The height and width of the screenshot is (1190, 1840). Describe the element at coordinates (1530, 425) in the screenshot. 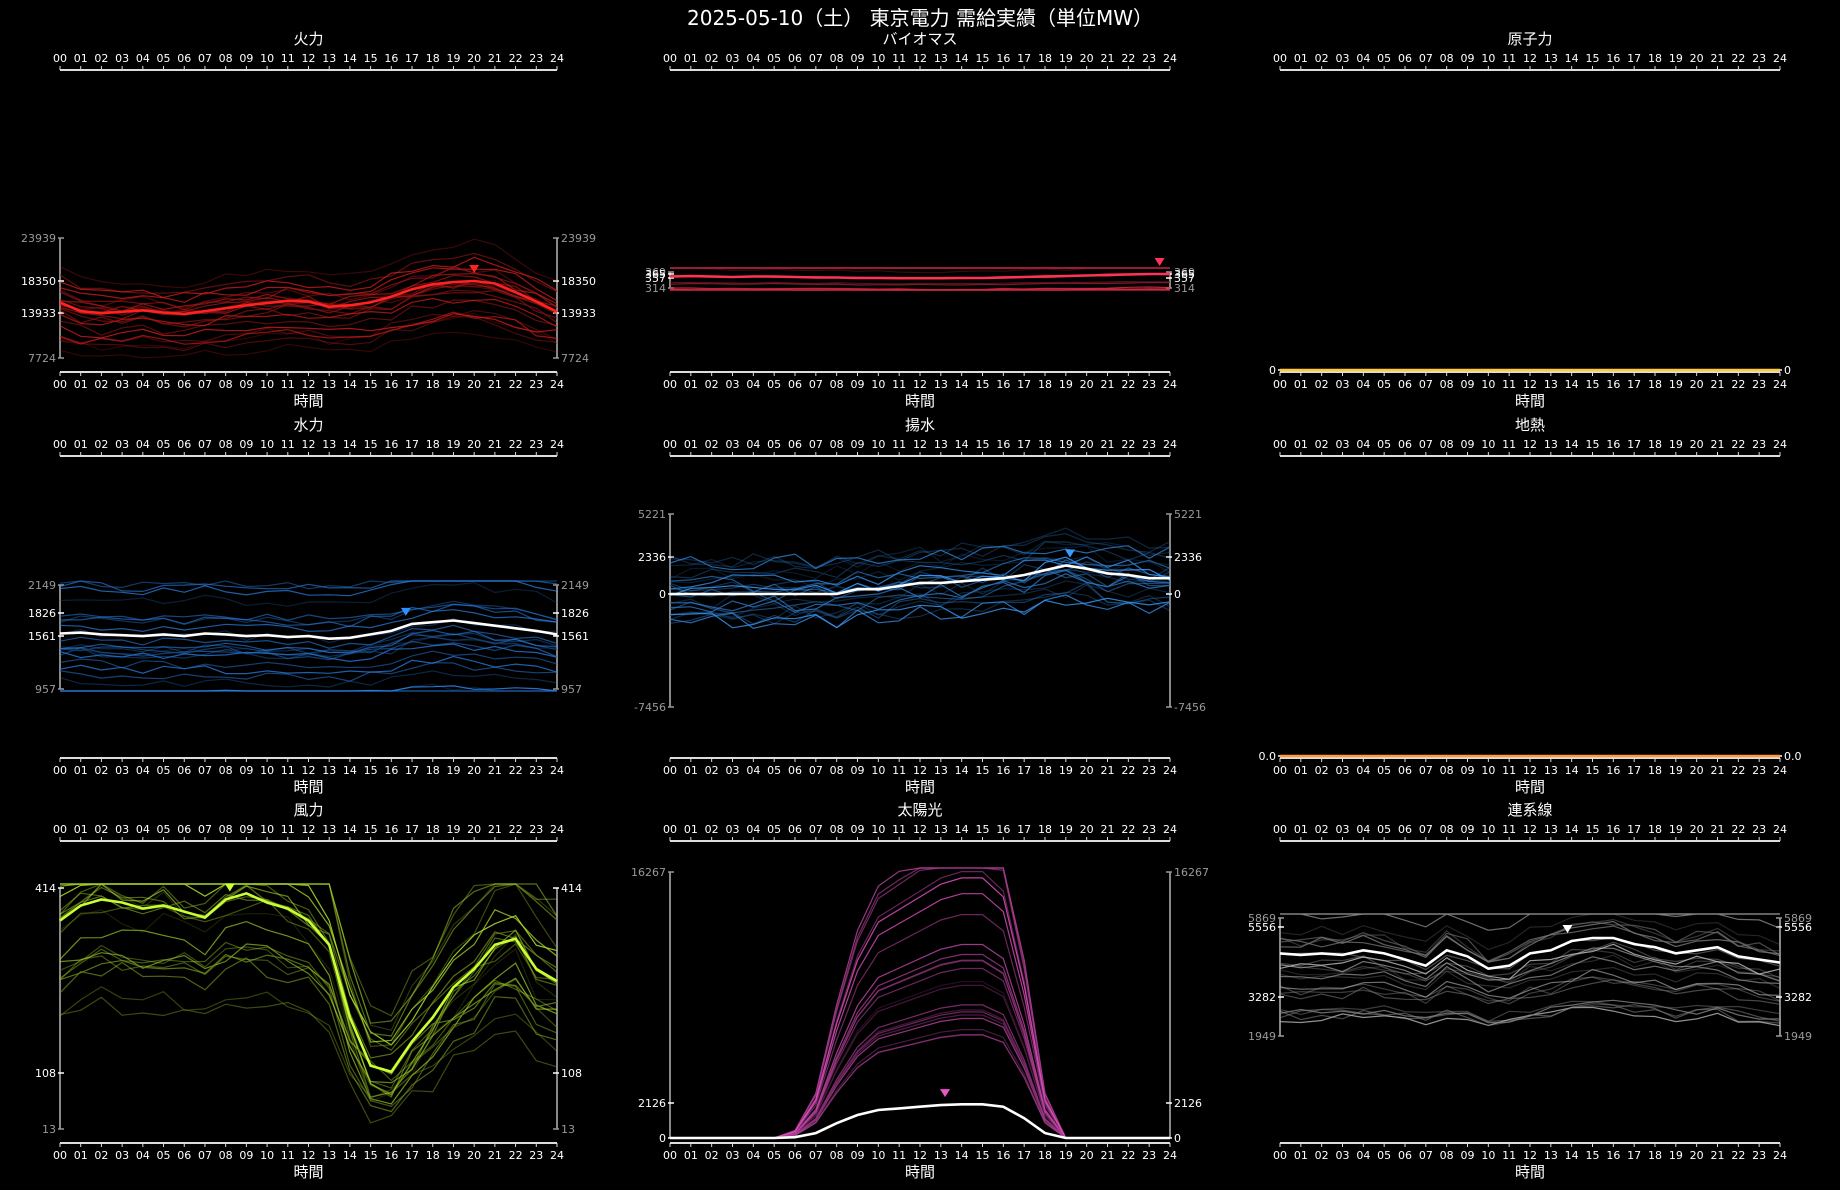

I see `panel-title: 地熱` at that location.